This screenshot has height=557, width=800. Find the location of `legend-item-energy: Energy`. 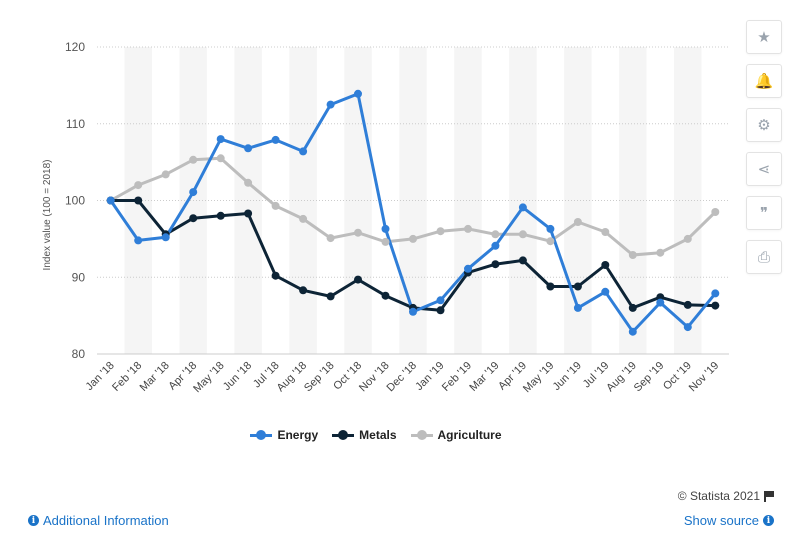

legend-item-energy: Energy is located at coordinates (284, 435).